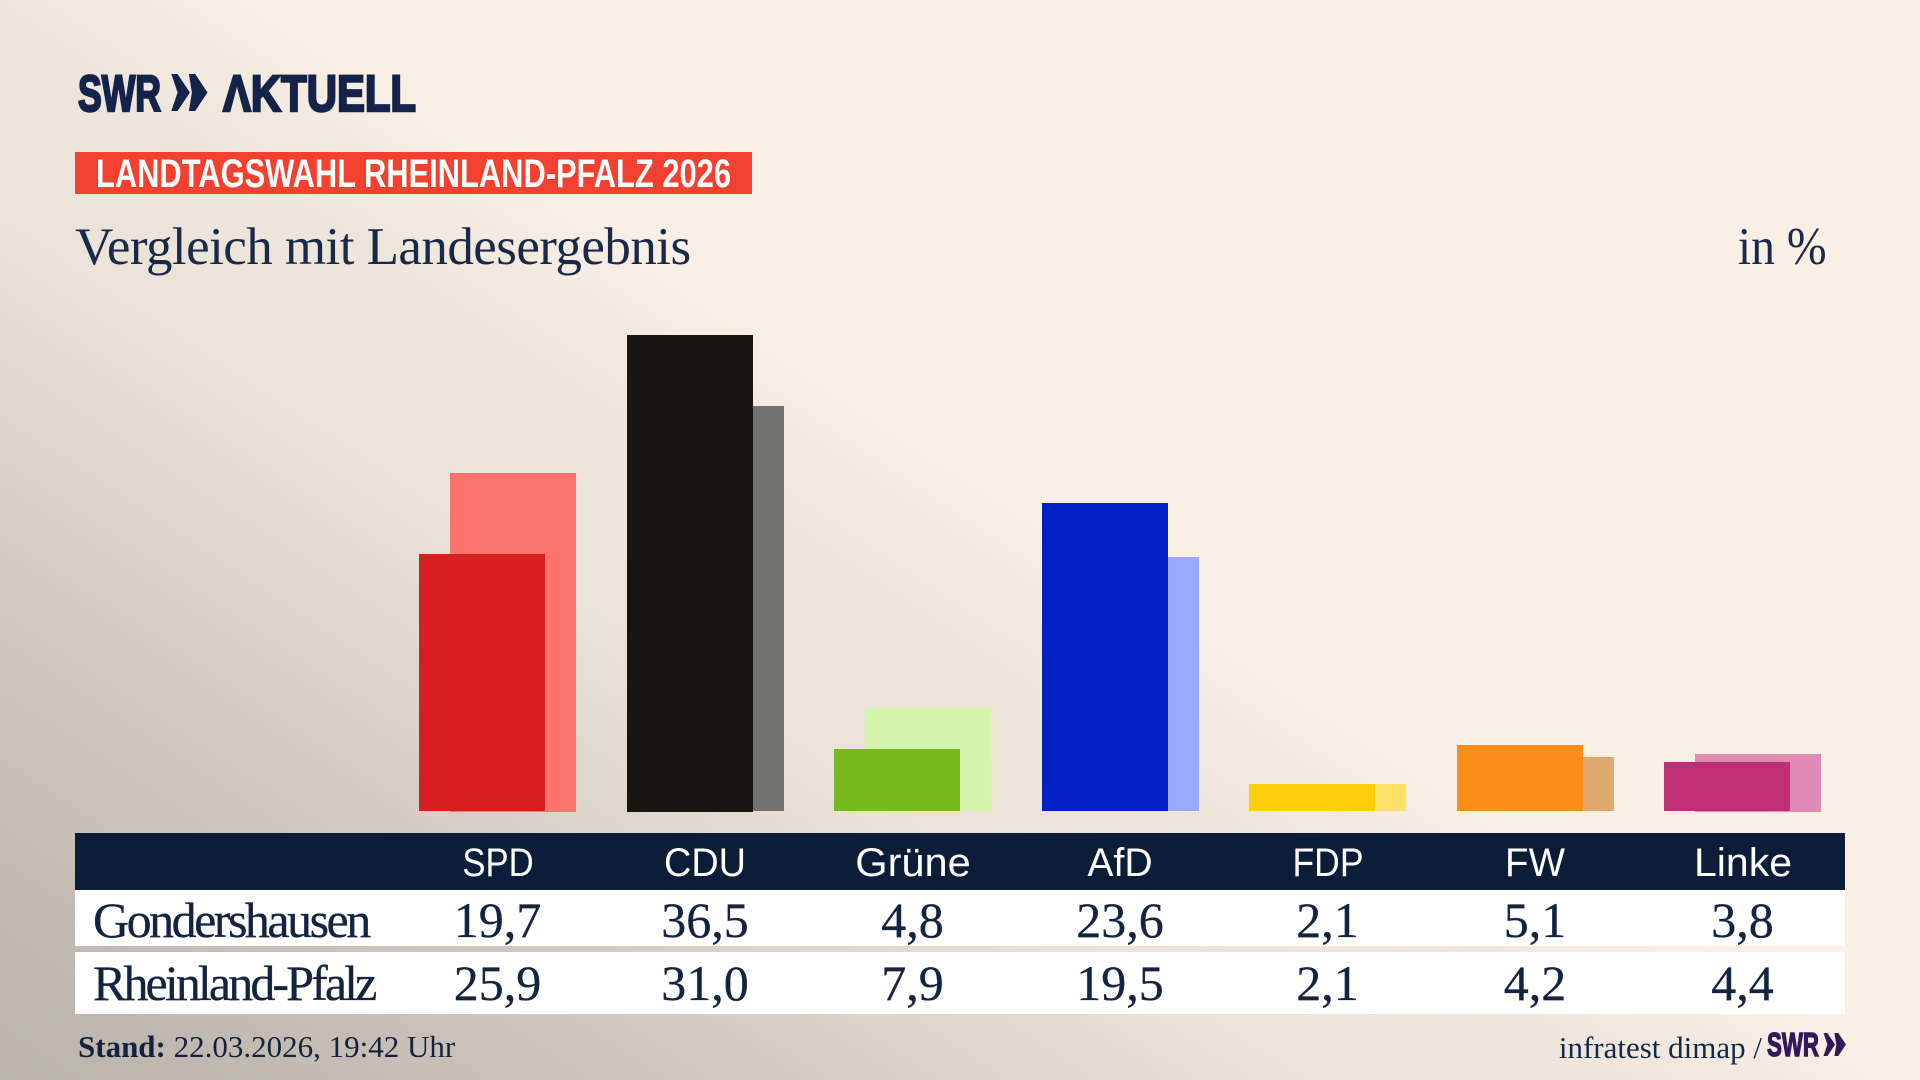 The width and height of the screenshot is (1920, 1080). What do you see at coordinates (319, 95) in the screenshot?
I see `svg-text: ΛKTUELL` at bounding box center [319, 95].